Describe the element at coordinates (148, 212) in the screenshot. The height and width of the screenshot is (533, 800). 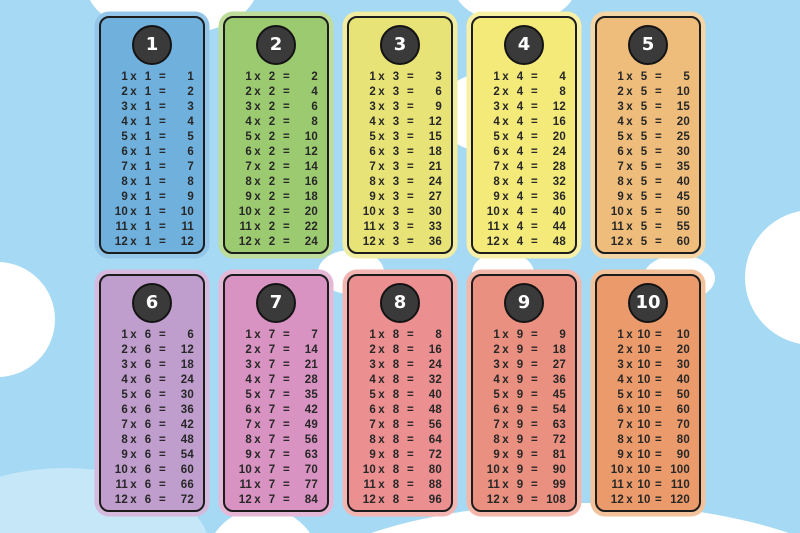
I see `fact-multiplier: 1` at that location.